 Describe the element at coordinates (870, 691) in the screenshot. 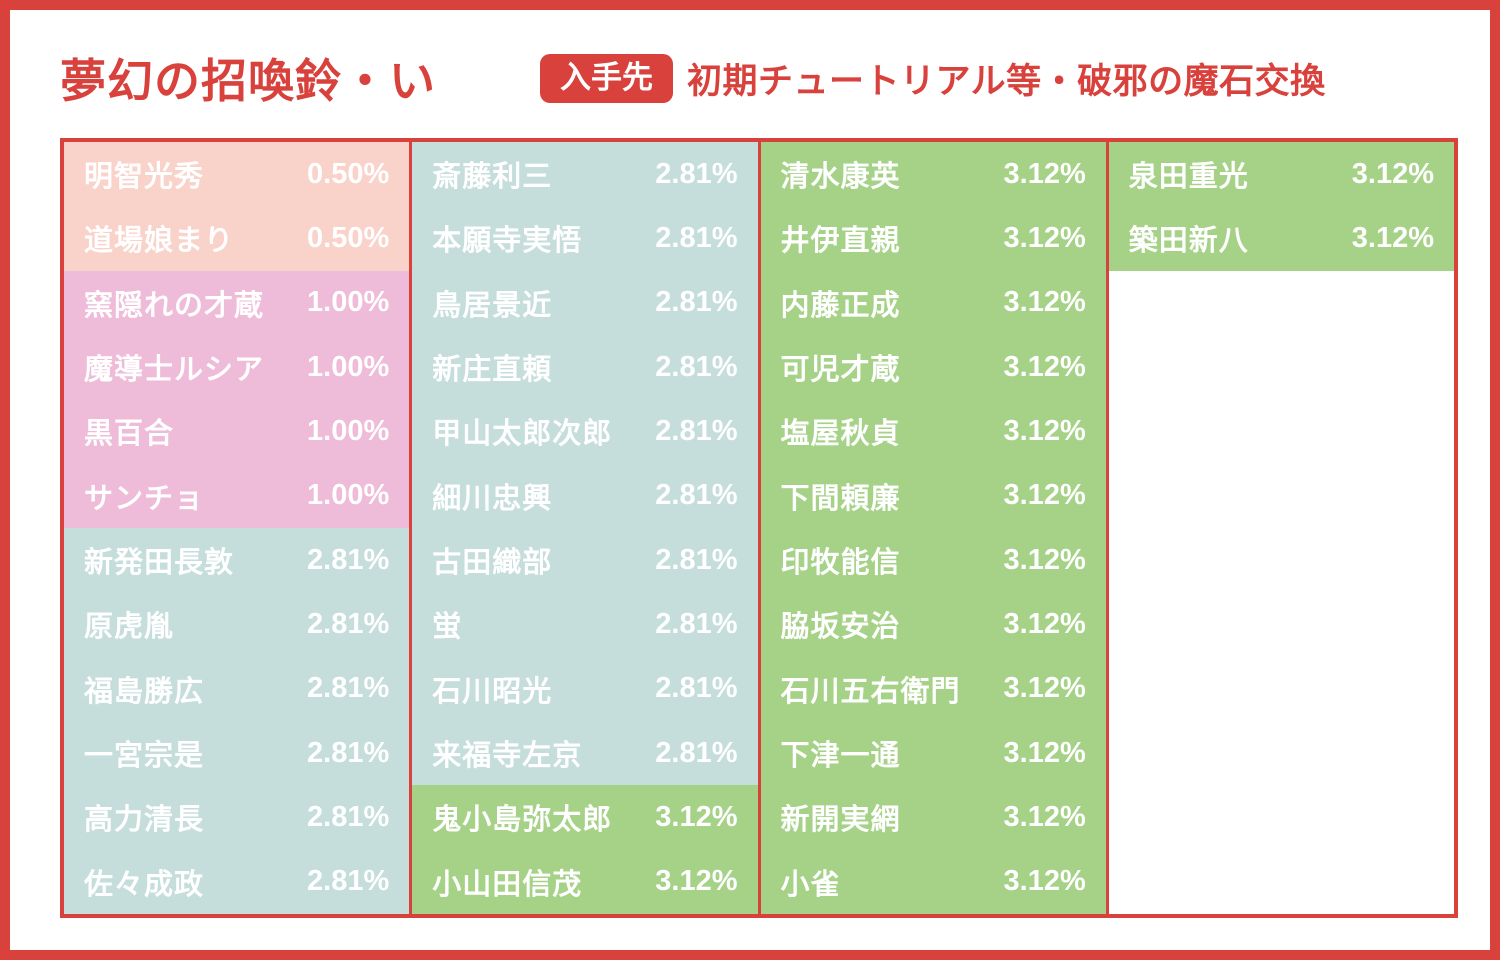

I see `unit-name: 石川五右衛門` at that location.